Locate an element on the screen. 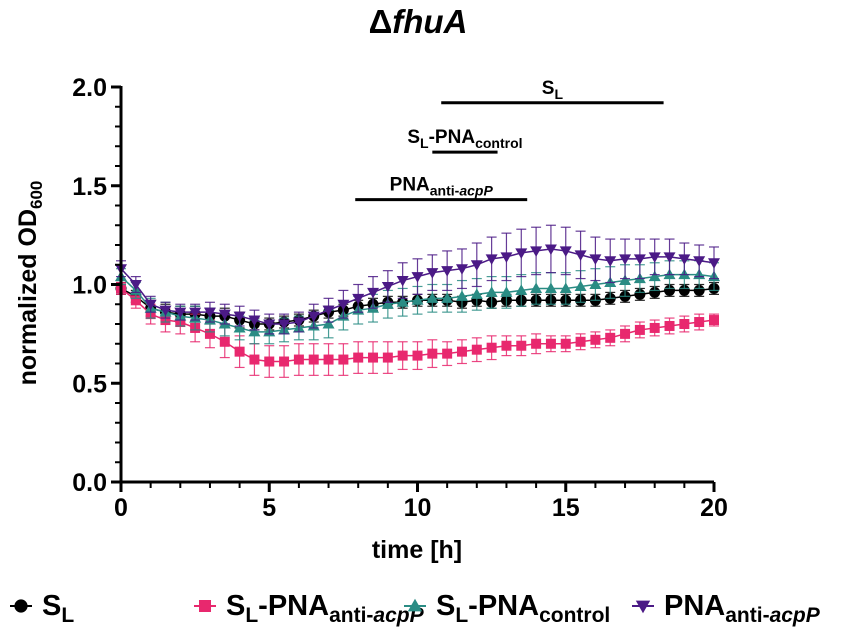 This screenshot has height=642, width=851. series-PNAanti-acpP is located at coordinates (417, 279).